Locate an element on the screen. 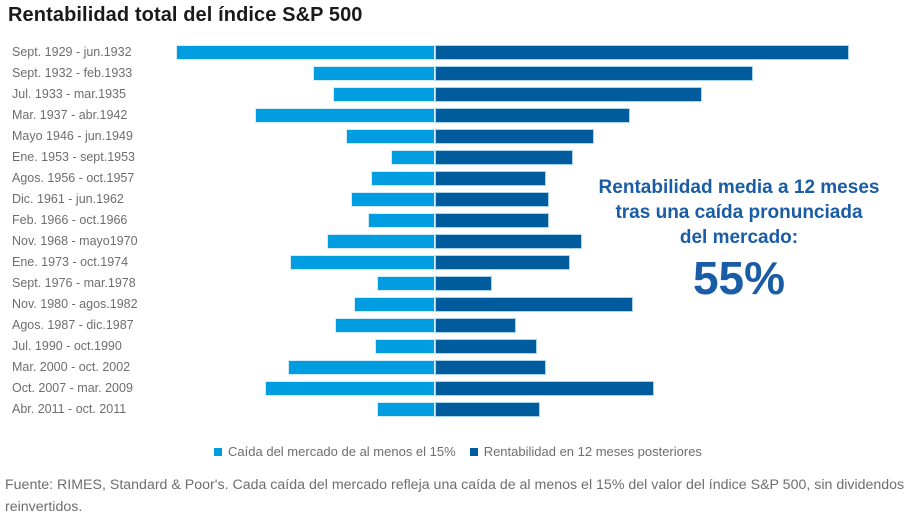 This screenshot has width=916, height=517. annotation-line: tras una caída pronunciada is located at coordinates (739, 212).